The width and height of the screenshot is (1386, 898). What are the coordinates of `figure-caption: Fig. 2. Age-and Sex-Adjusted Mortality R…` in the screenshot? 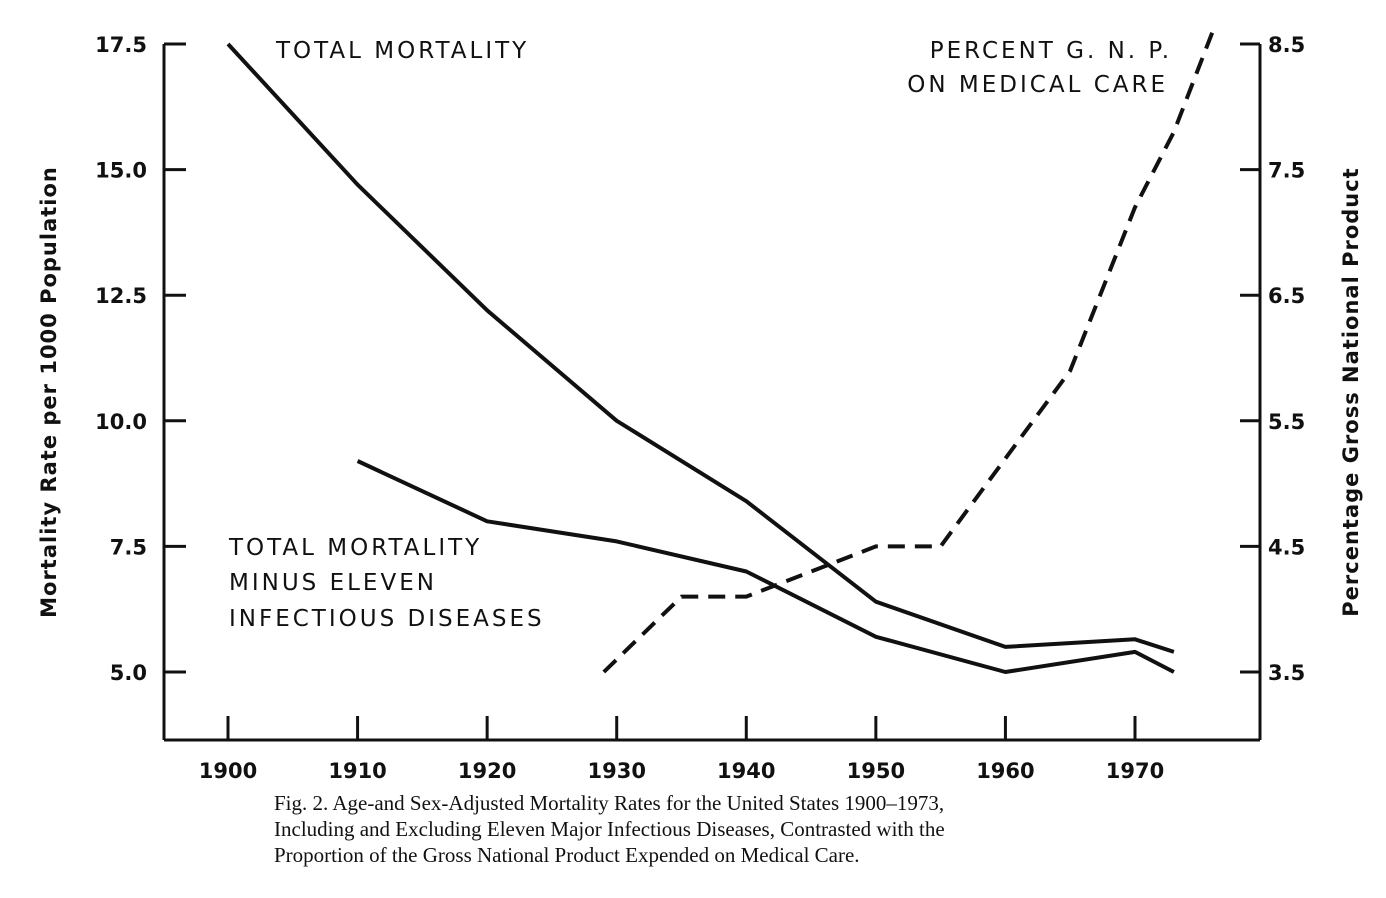 It's located at (724, 829).